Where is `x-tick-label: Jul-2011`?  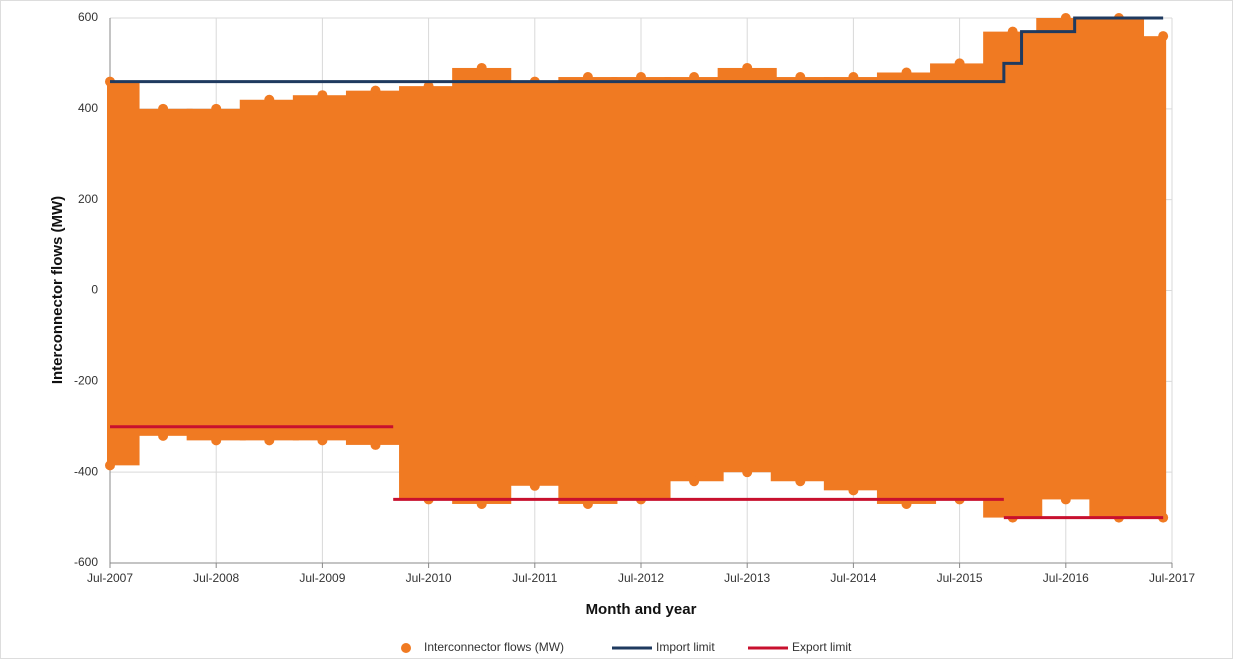
x-tick-label: Jul-2011 is located at coordinates (534, 578).